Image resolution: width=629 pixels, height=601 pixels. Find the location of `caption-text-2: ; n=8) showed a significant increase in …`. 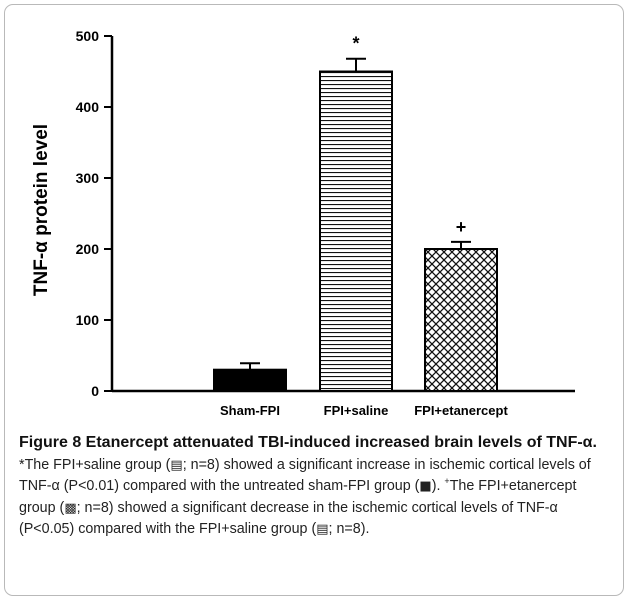

caption-text-2: ; n=8) showed a significant increase in … is located at coordinates (305, 475).